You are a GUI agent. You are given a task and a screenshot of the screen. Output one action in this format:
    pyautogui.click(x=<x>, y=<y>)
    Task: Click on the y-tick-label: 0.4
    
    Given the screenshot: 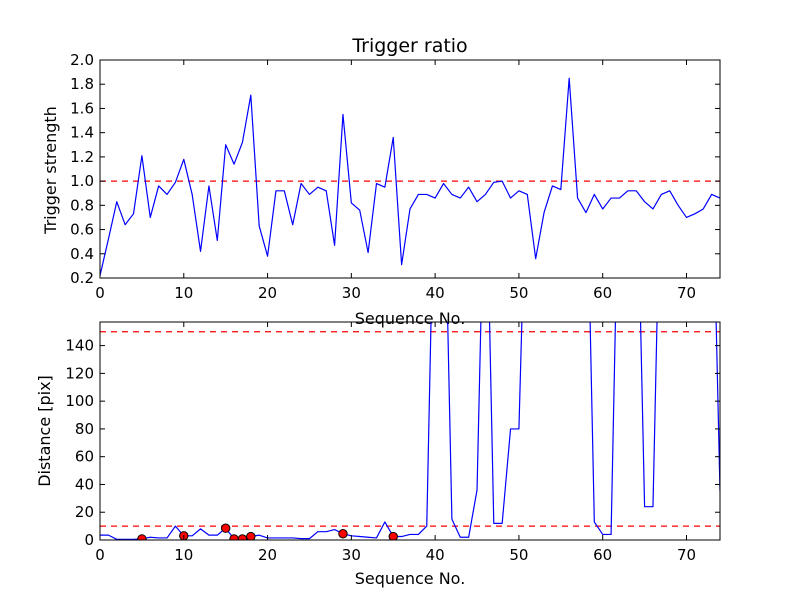 What is the action you would take?
    pyautogui.click(x=82, y=254)
    